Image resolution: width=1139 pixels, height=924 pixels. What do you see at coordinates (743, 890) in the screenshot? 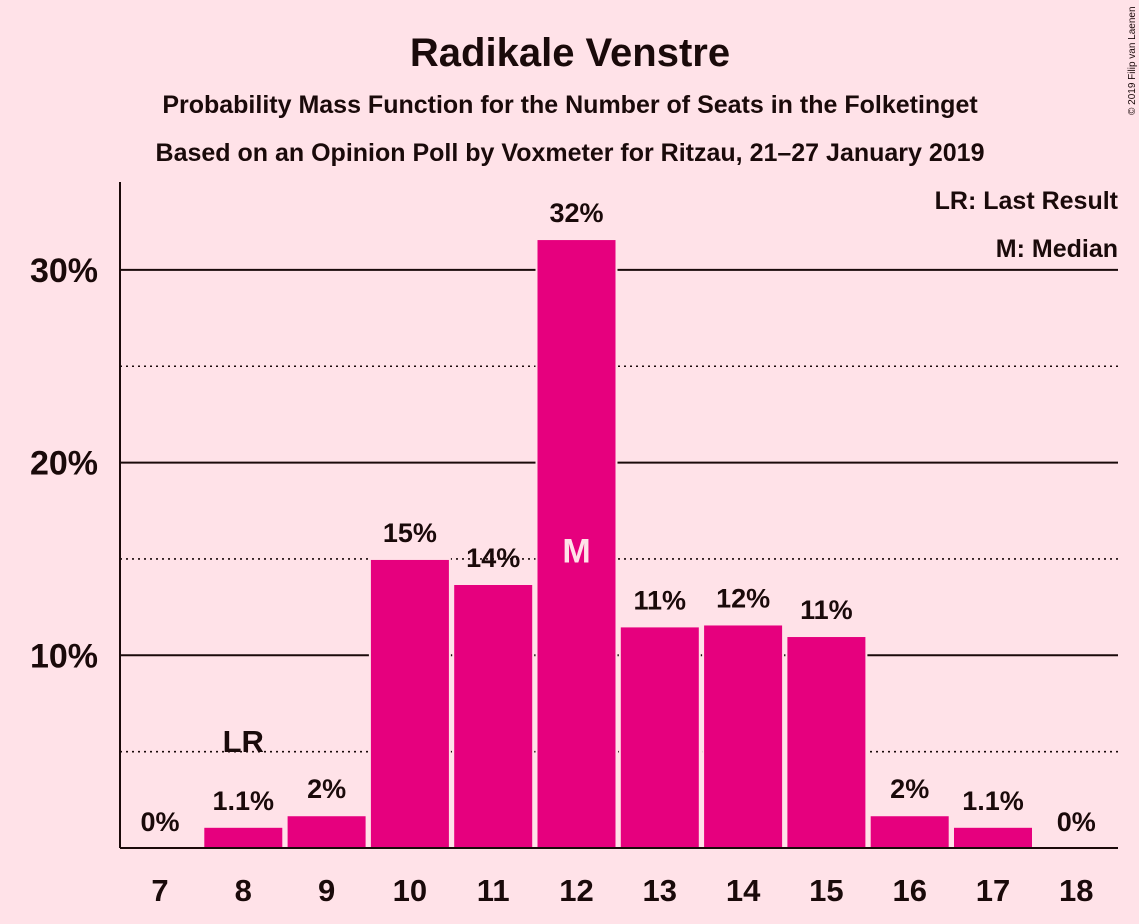
I see `x-tick-label: 14` at bounding box center [743, 890].